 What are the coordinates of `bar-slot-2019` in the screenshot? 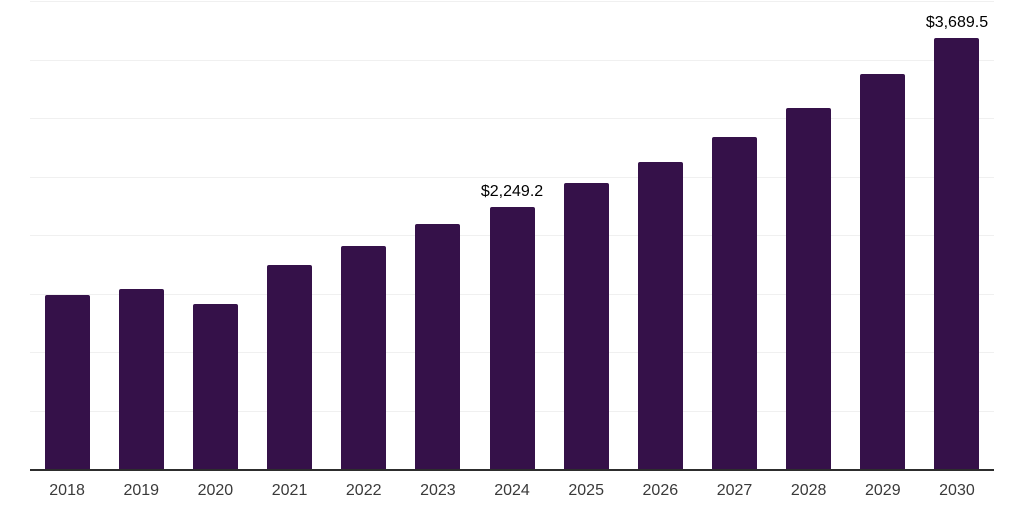 It's located at (141, 236).